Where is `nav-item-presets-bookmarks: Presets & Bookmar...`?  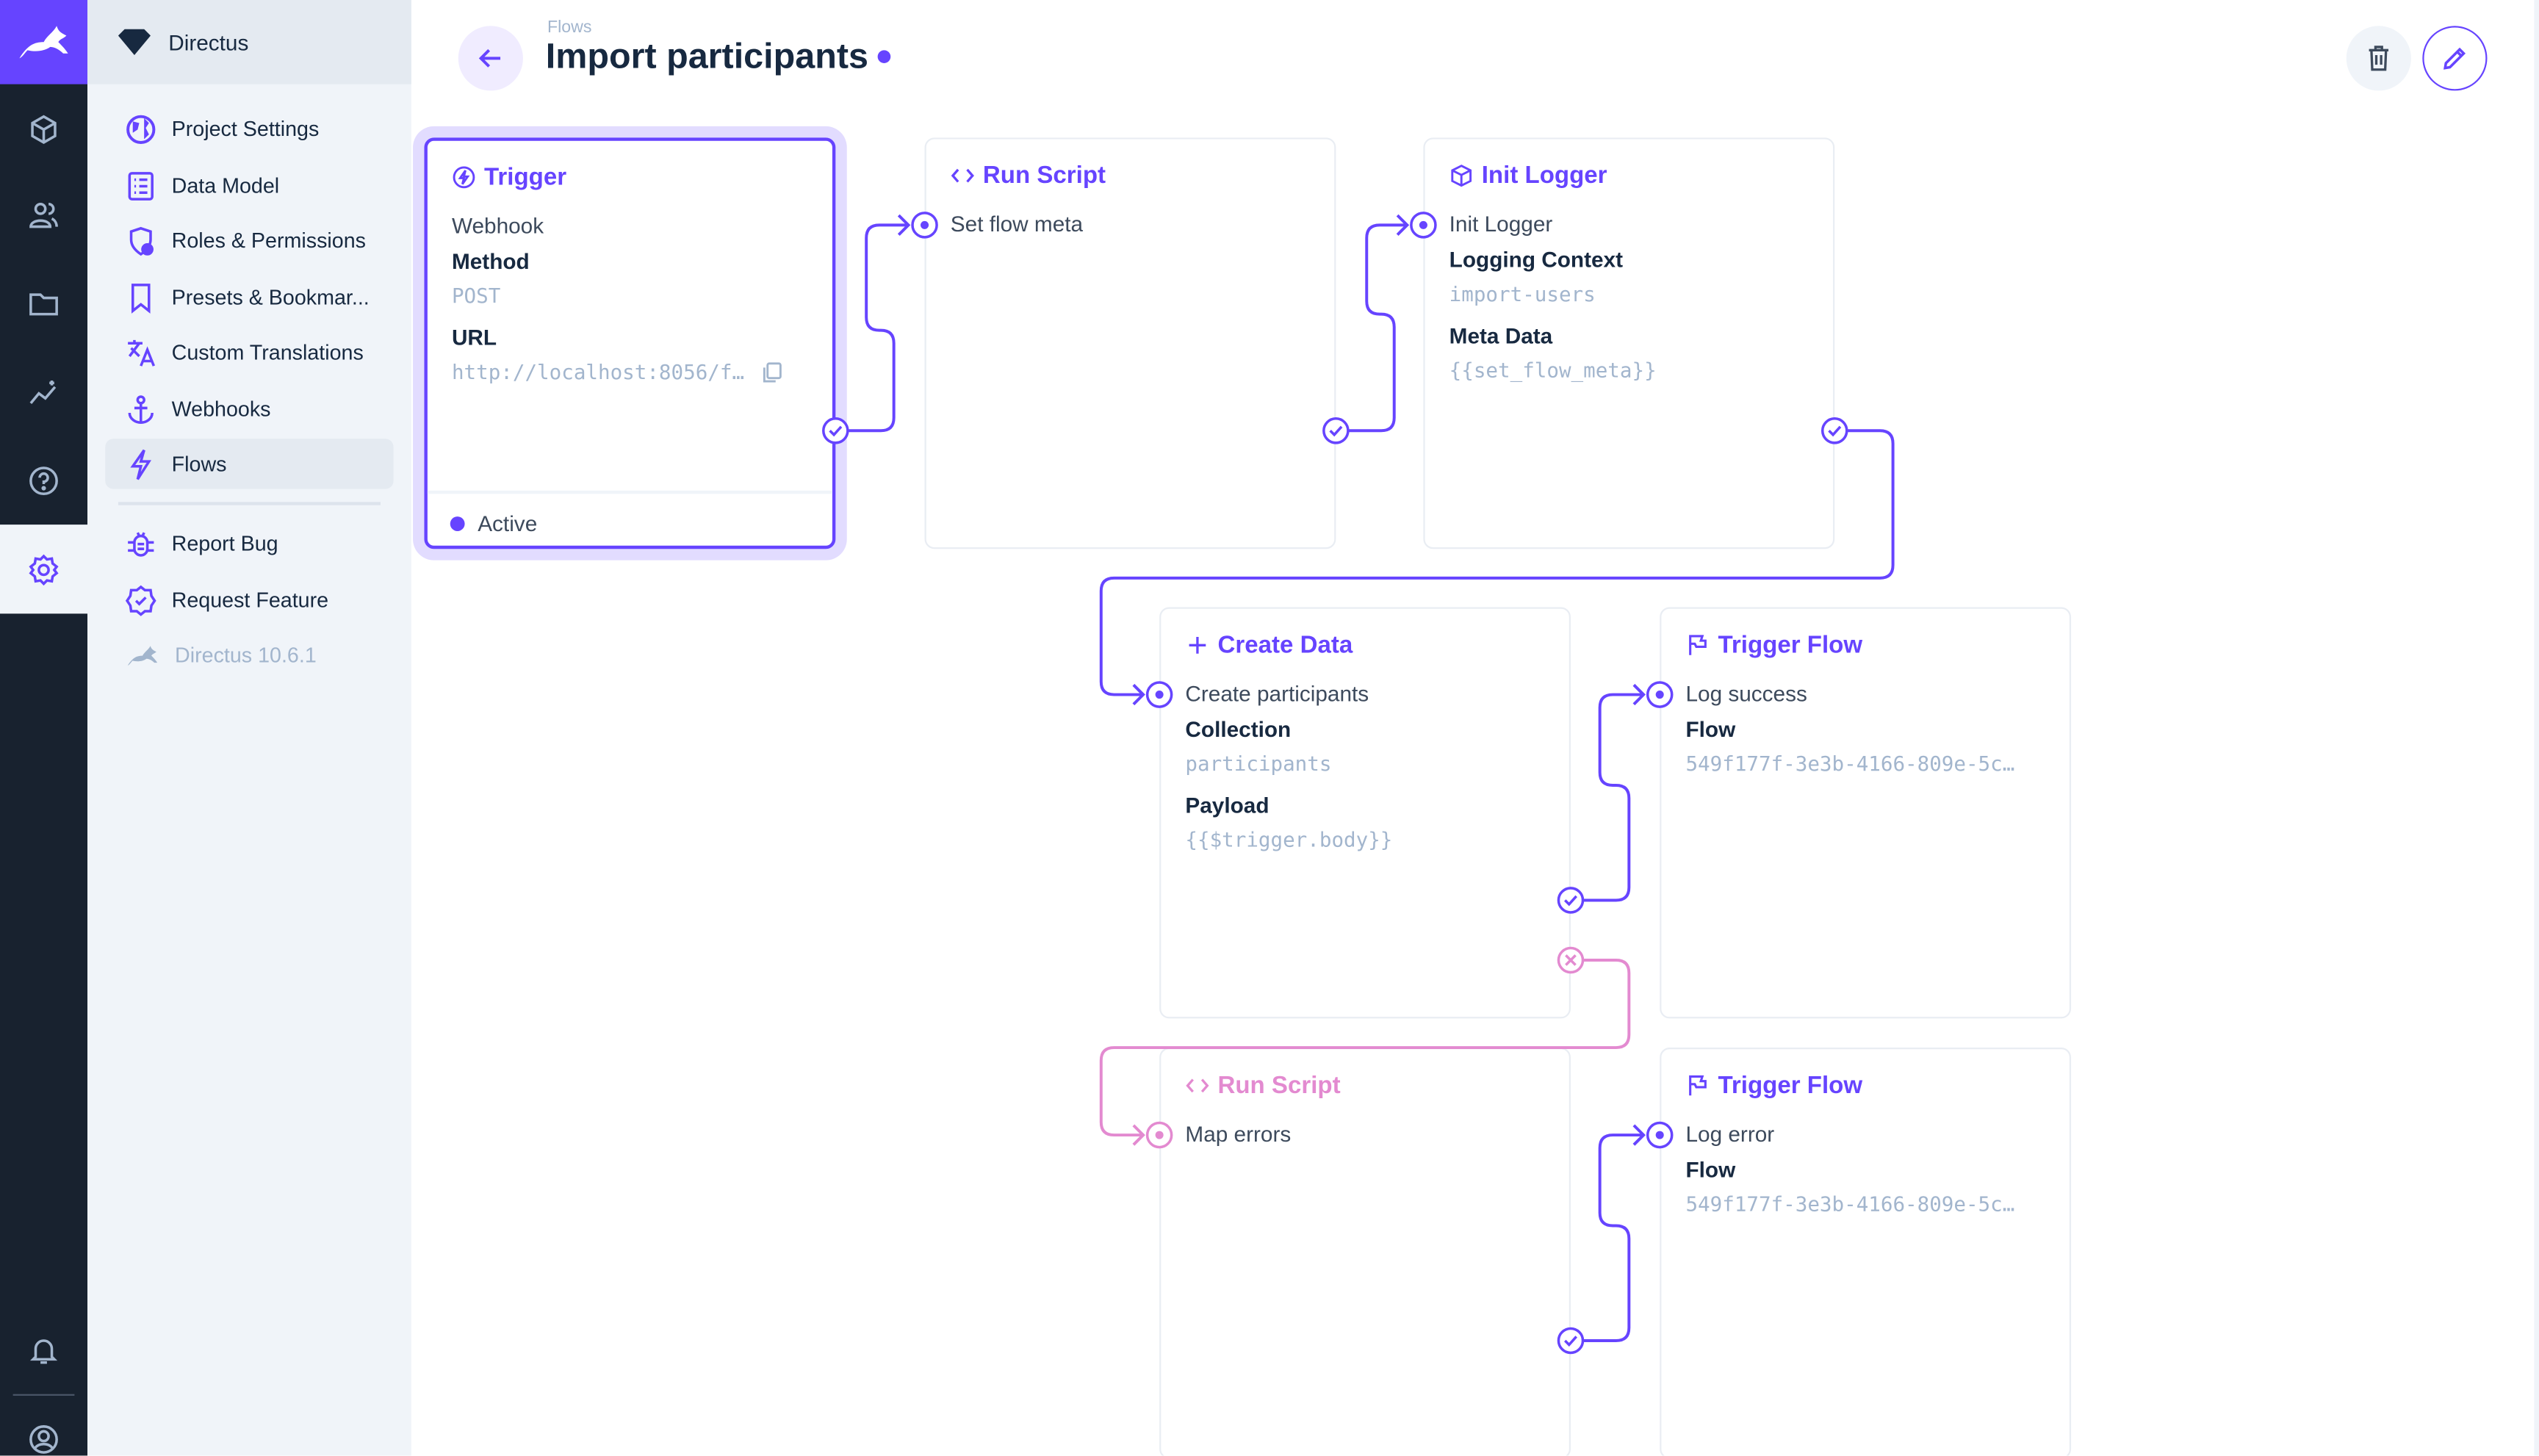 nav-item-presets-bookmarks: Presets & Bookmar... is located at coordinates (249, 297).